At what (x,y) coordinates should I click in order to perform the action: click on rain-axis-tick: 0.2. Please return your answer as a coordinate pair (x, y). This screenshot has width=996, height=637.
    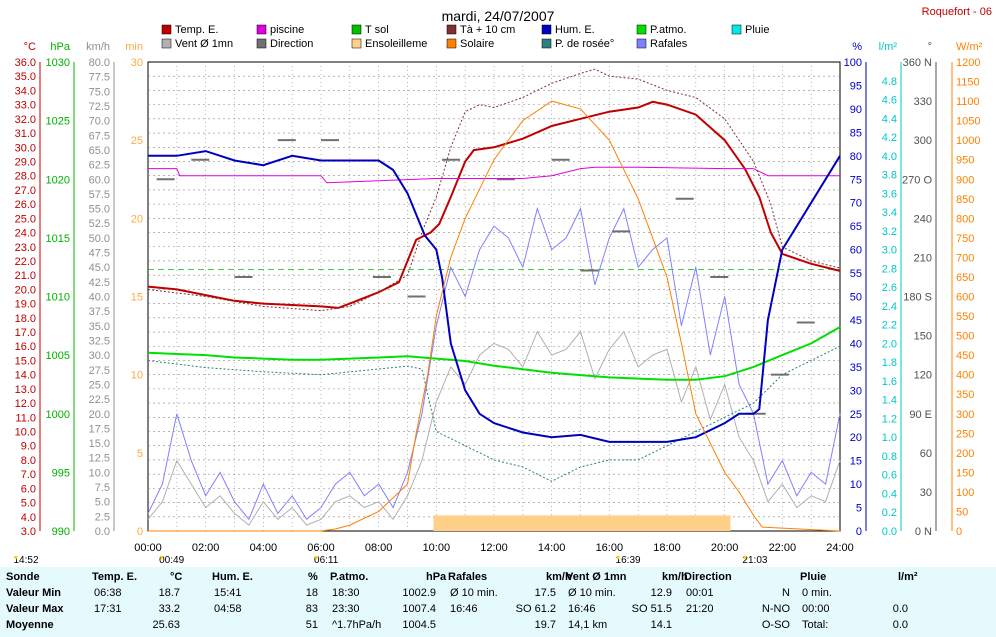
    Looking at the image, I should click on (889, 513).